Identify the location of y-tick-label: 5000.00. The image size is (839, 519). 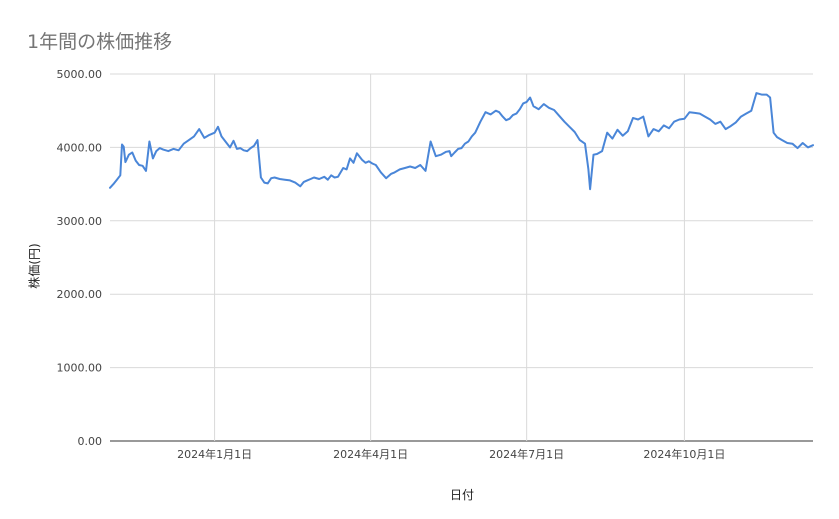
(80, 74).